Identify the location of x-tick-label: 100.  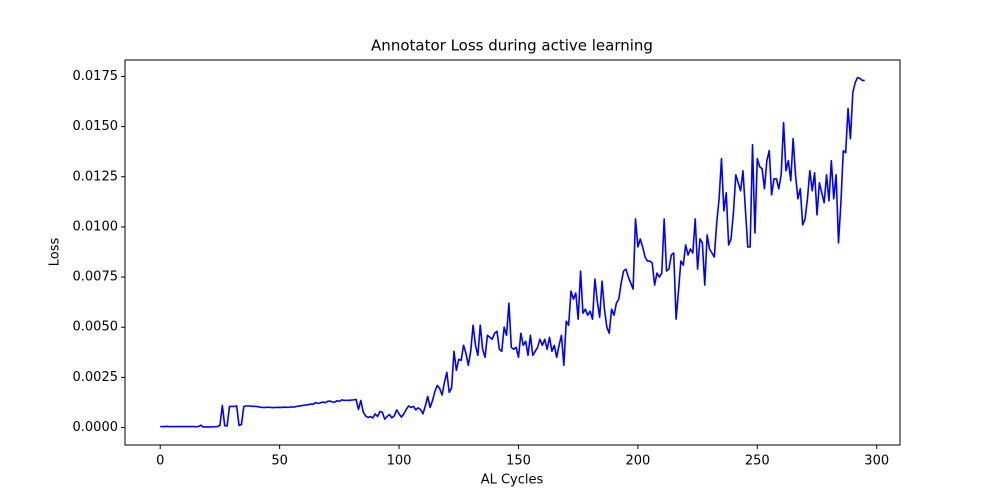
(399, 461).